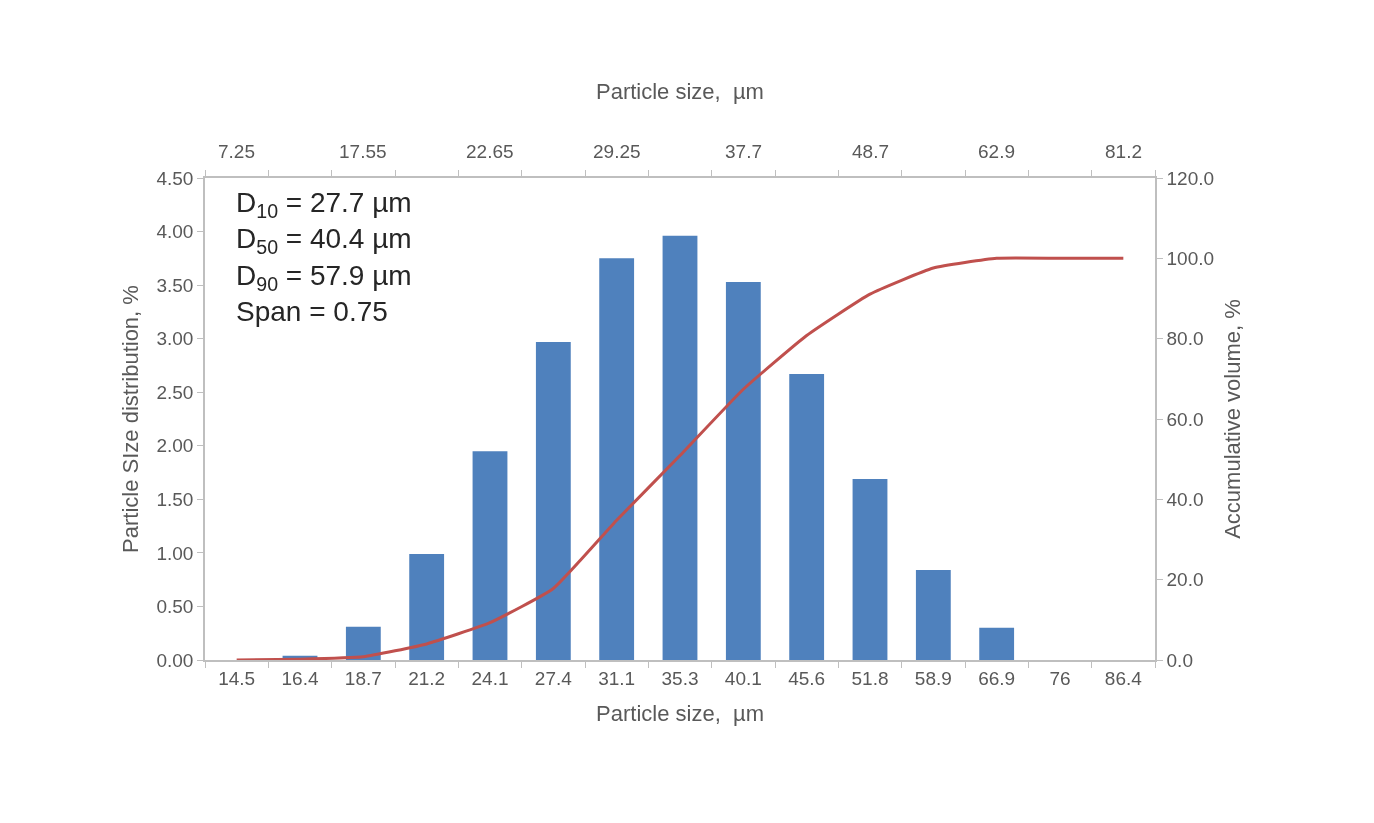 The width and height of the screenshot is (1374, 823). Describe the element at coordinates (807, 678) in the screenshot. I see `x-tick-label: 45.6` at that location.